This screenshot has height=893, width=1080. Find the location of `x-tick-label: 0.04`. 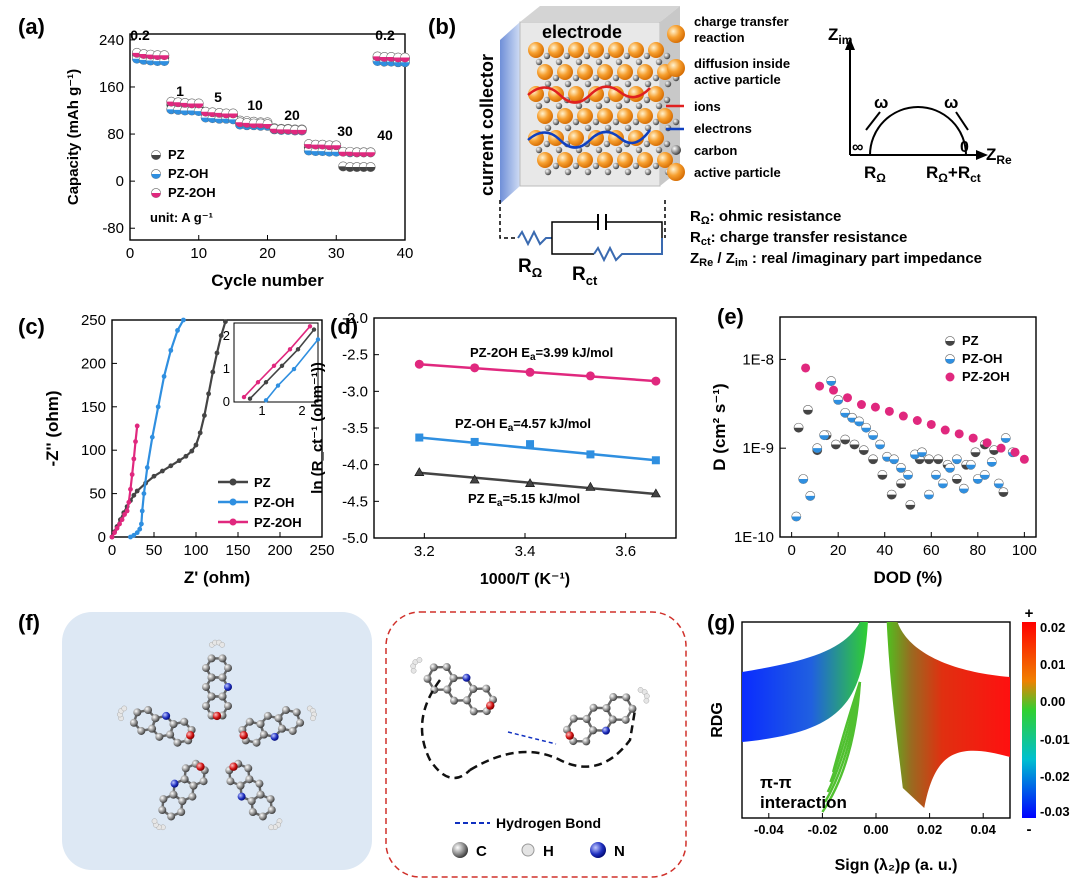

x-tick-label: 0.04 is located at coordinates (984, 829).